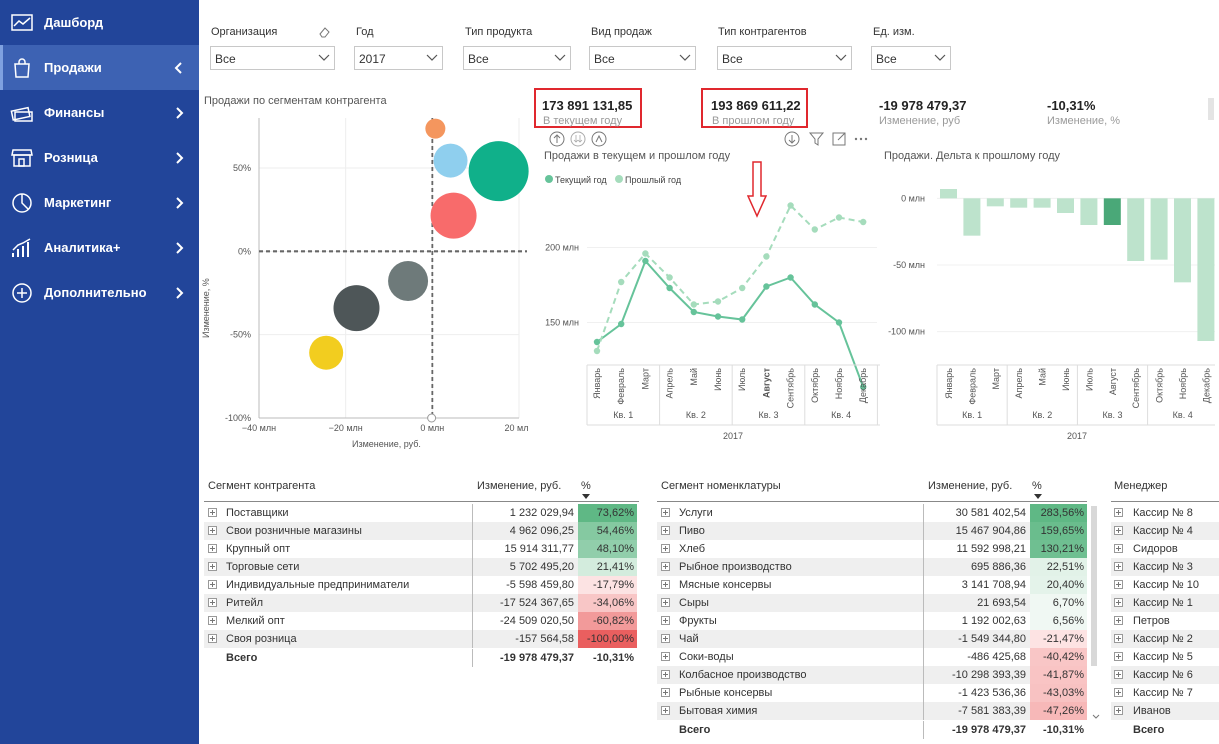 This screenshot has height=744, width=1219. I want to click on drill-down-level-icon, so click(578, 139).